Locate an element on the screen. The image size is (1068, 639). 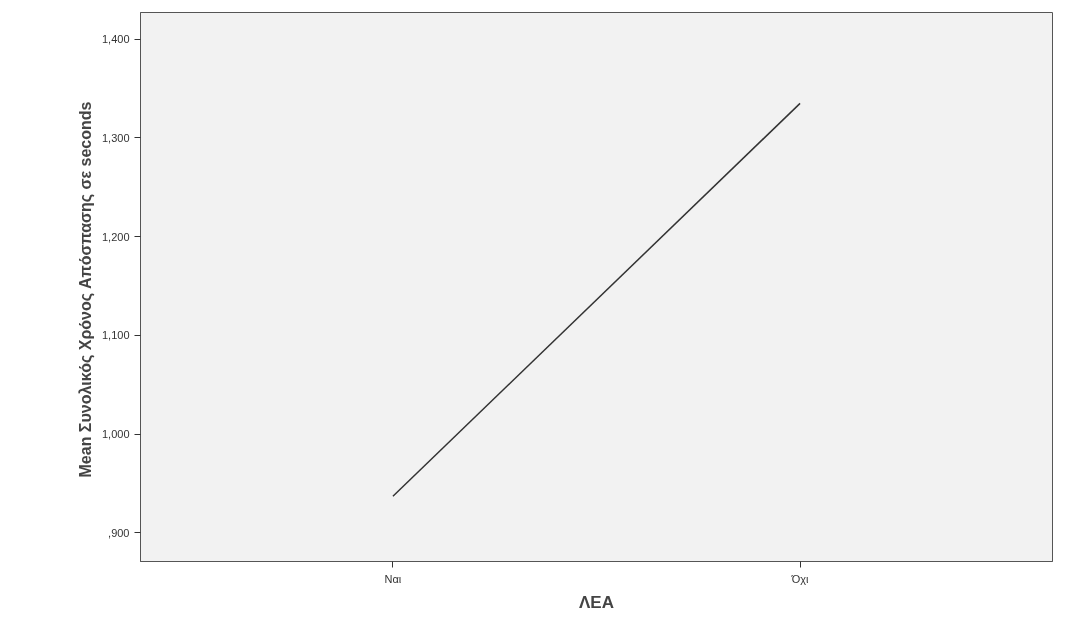
y-tick-label: 1,400 is located at coordinates (115, 39).